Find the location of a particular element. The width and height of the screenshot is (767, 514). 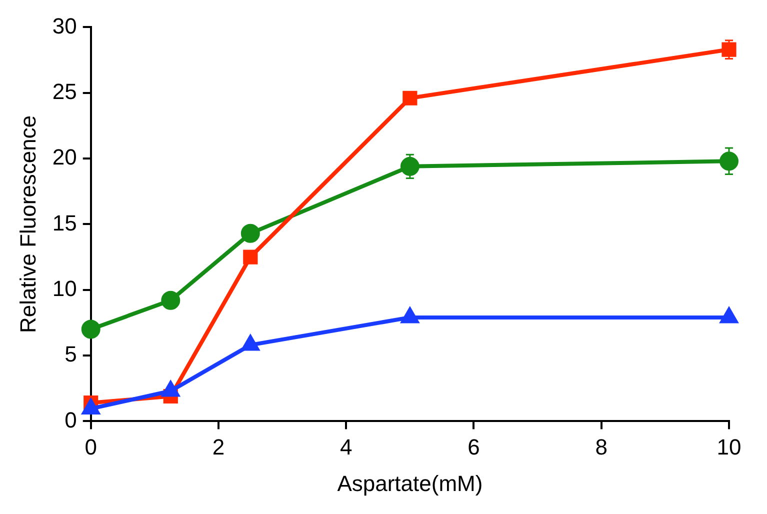

y-tick-label: 25 is located at coordinates (64, 91).